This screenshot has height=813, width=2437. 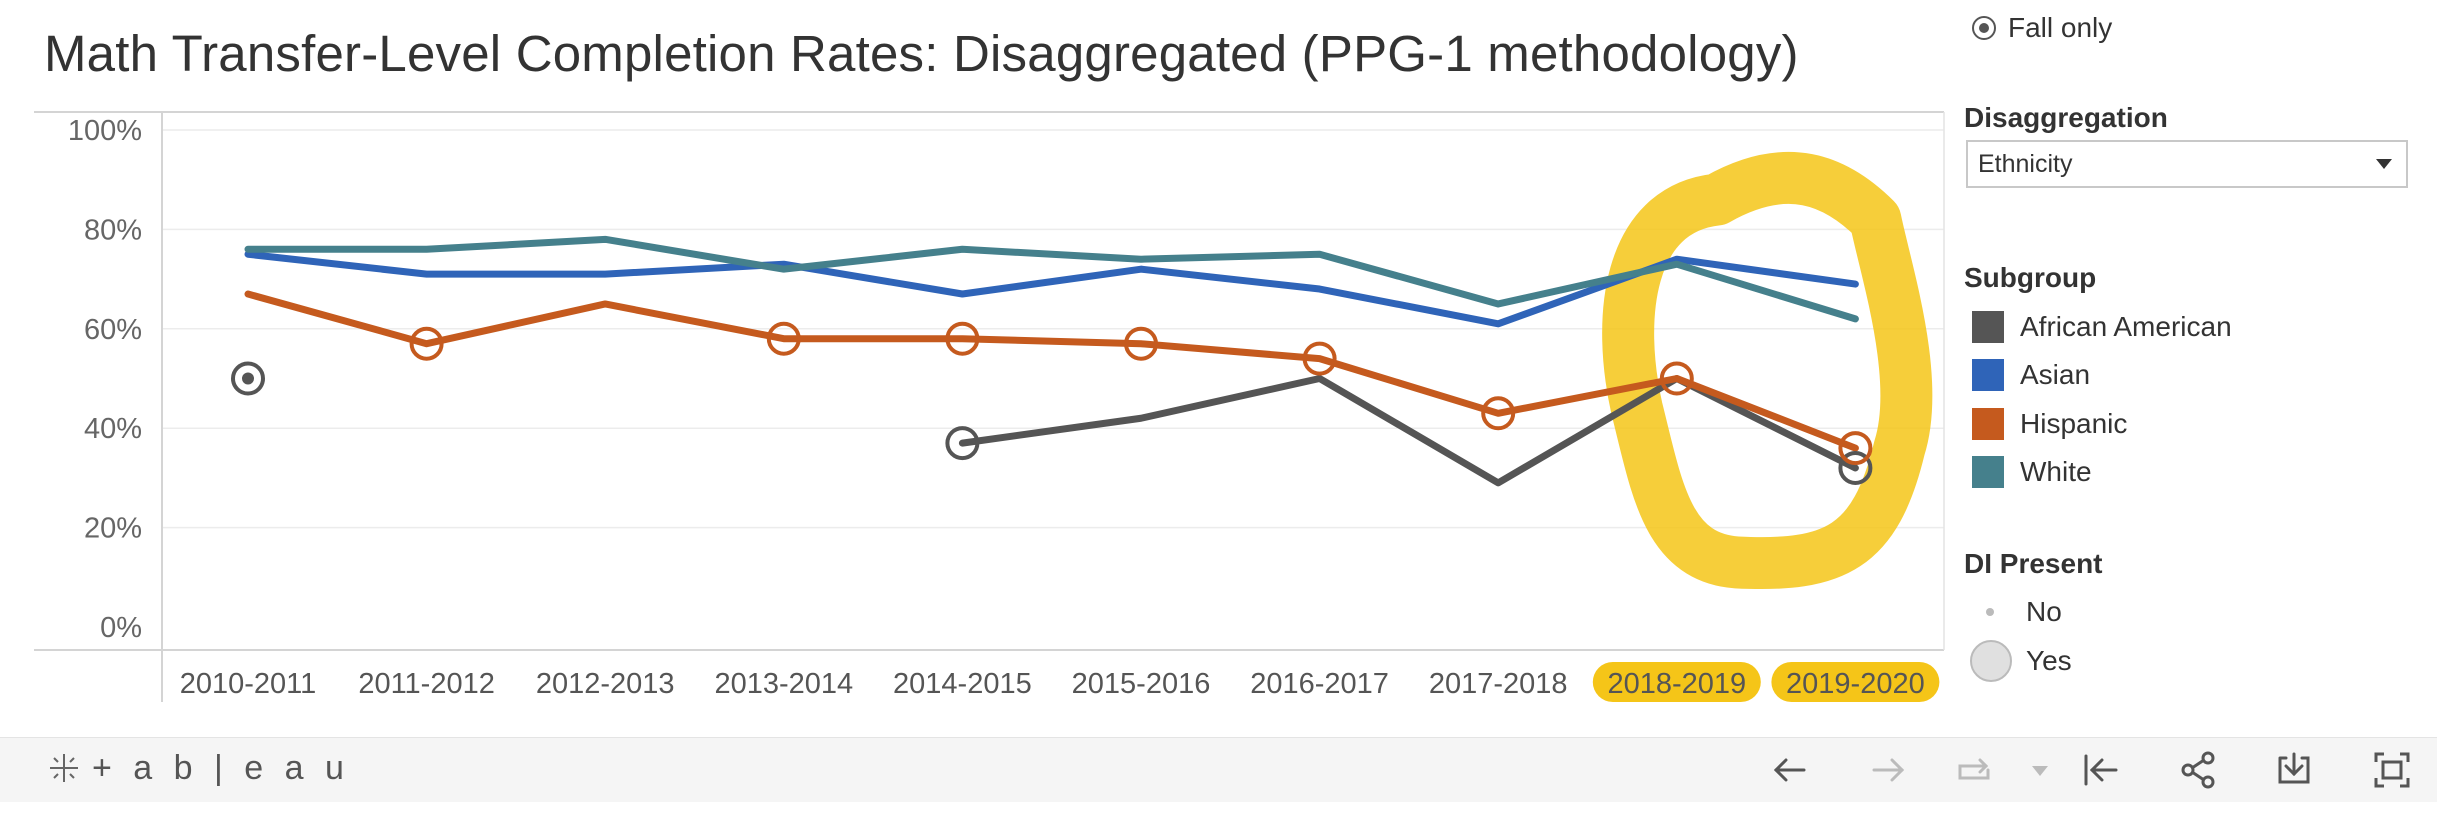 What do you see at coordinates (105, 131) in the screenshot?
I see `y-tick-label: 100%` at bounding box center [105, 131].